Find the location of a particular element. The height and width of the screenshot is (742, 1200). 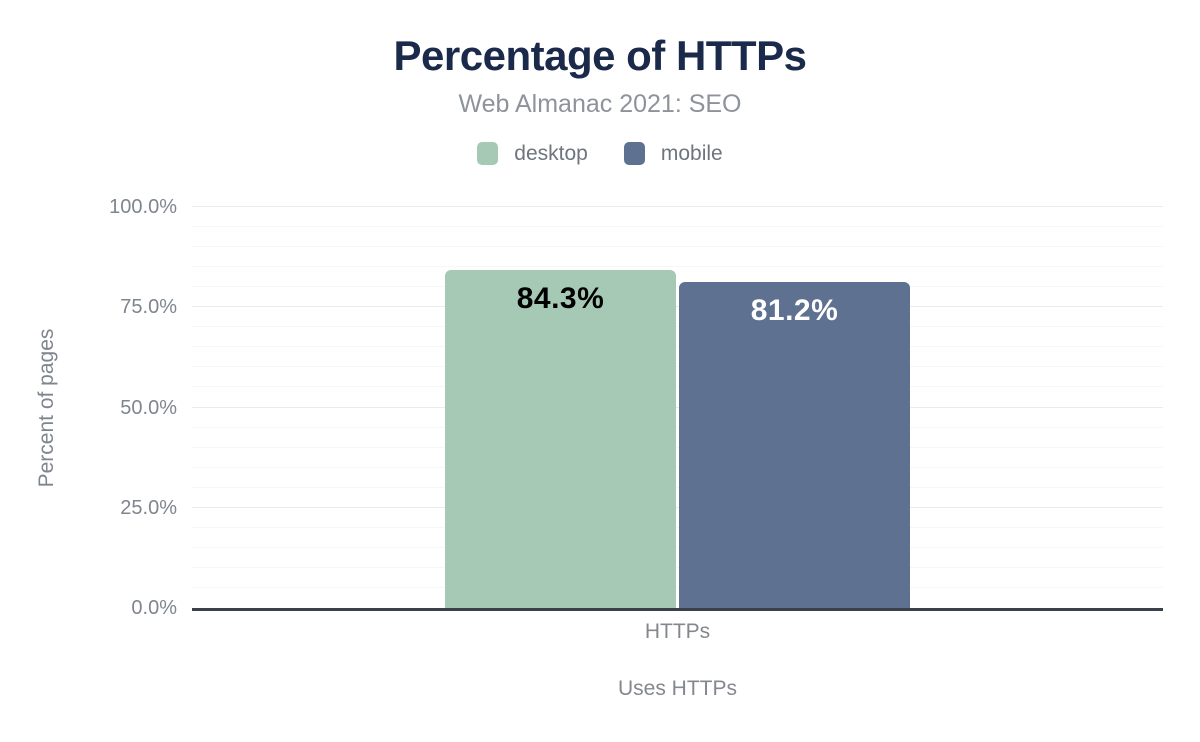

y-tick-label: 25.0% is located at coordinates (148, 507).